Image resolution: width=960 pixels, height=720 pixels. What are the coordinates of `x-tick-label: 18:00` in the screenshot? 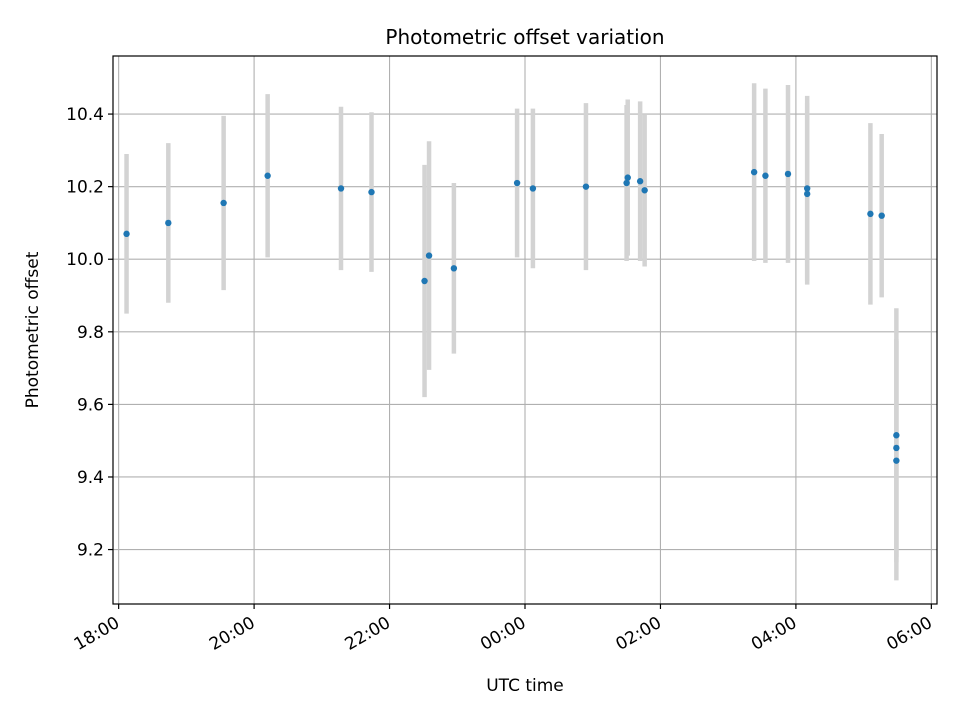 It's located at (97, 634).